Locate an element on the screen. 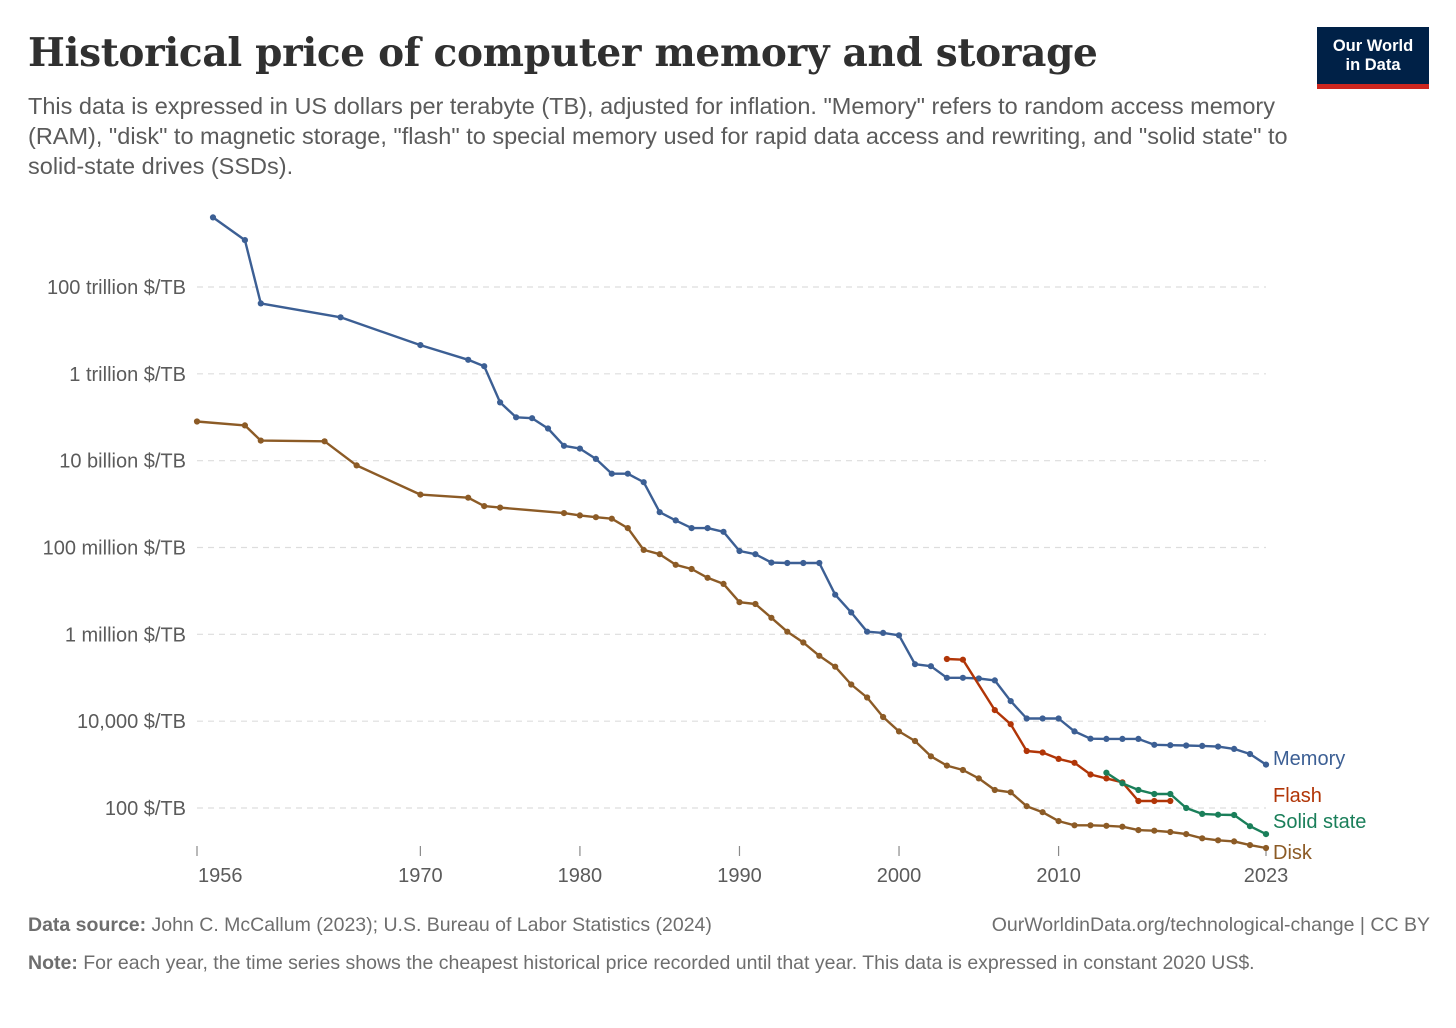 The height and width of the screenshot is (1028, 1456). series-line-solid-state is located at coordinates (1186, 803).